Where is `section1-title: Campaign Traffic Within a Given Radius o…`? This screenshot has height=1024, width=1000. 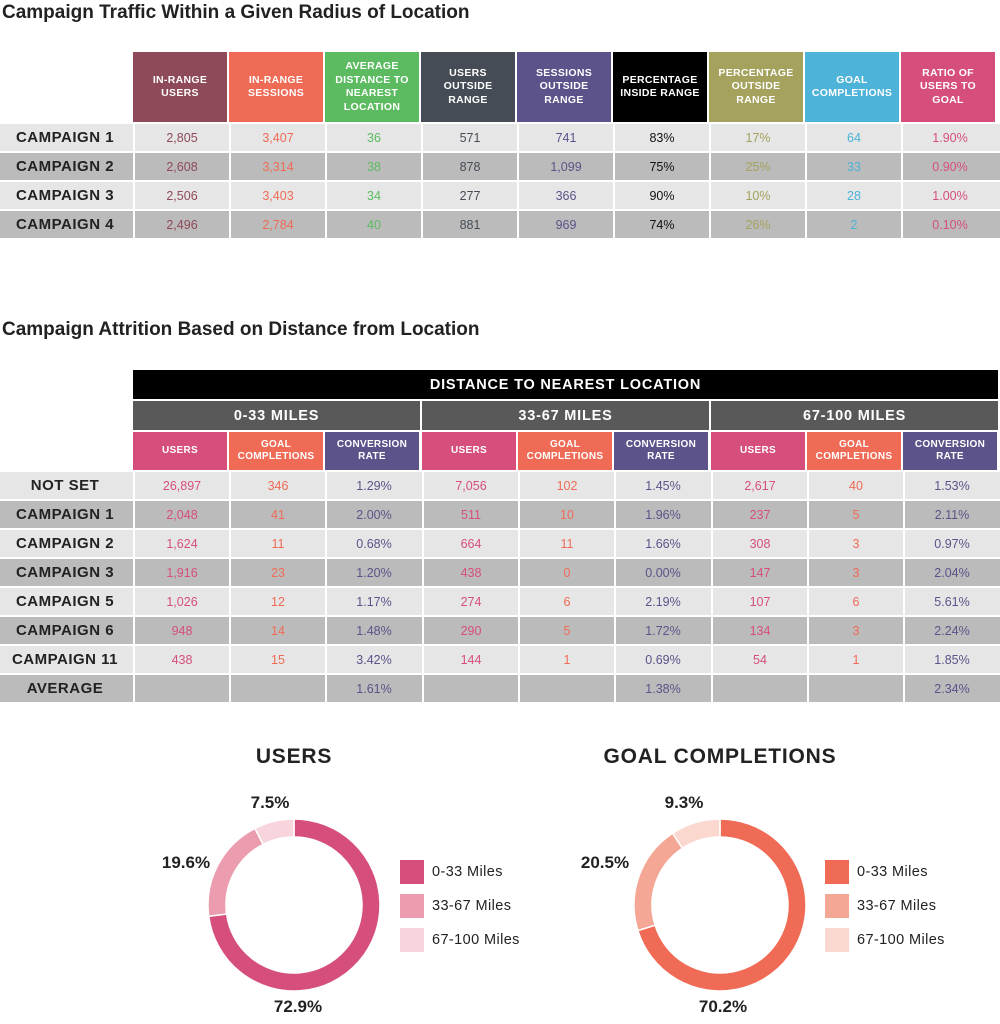 section1-title: Campaign Traffic Within a Given Radius o… is located at coordinates (236, 12).